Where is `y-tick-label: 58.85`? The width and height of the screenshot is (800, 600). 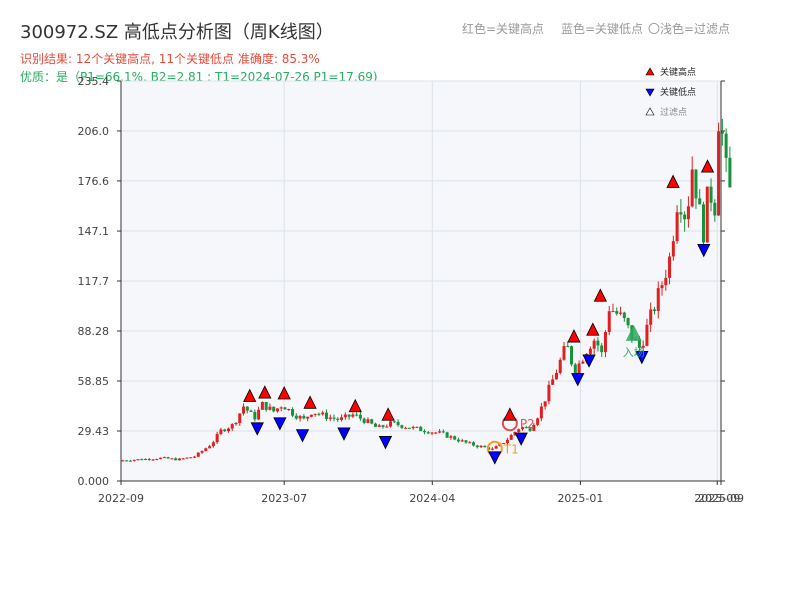
y-tick-label: 58.85 is located at coordinates (94, 381).